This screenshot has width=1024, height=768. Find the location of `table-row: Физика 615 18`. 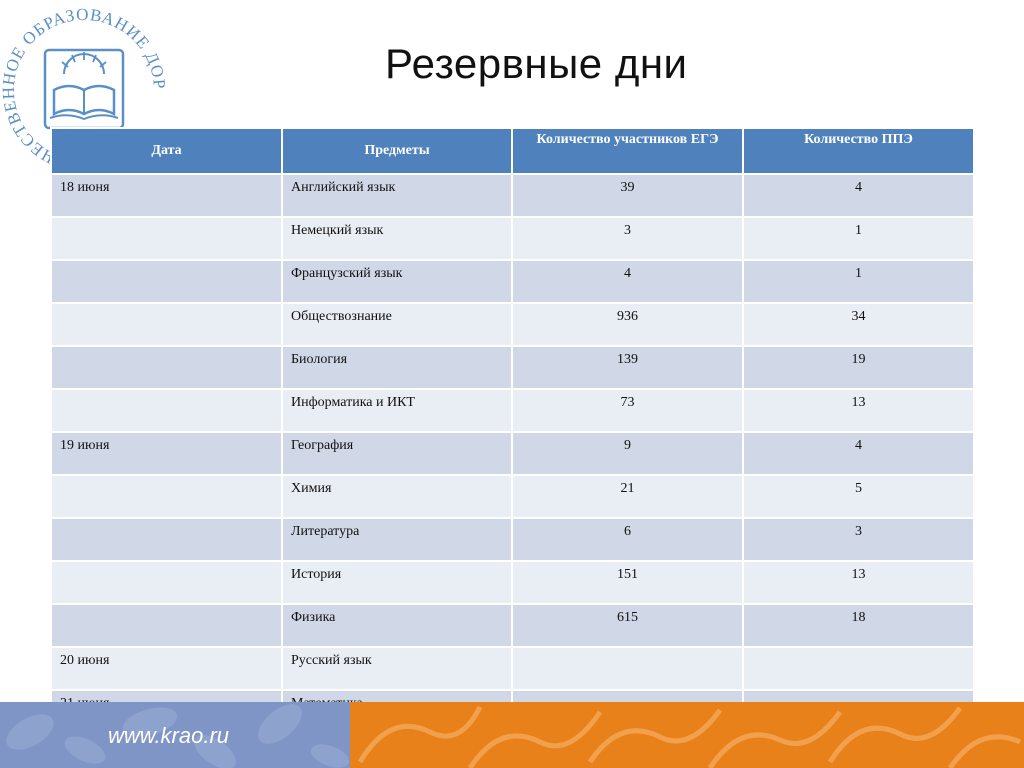

table-row: Физика 615 18 is located at coordinates (512, 625).